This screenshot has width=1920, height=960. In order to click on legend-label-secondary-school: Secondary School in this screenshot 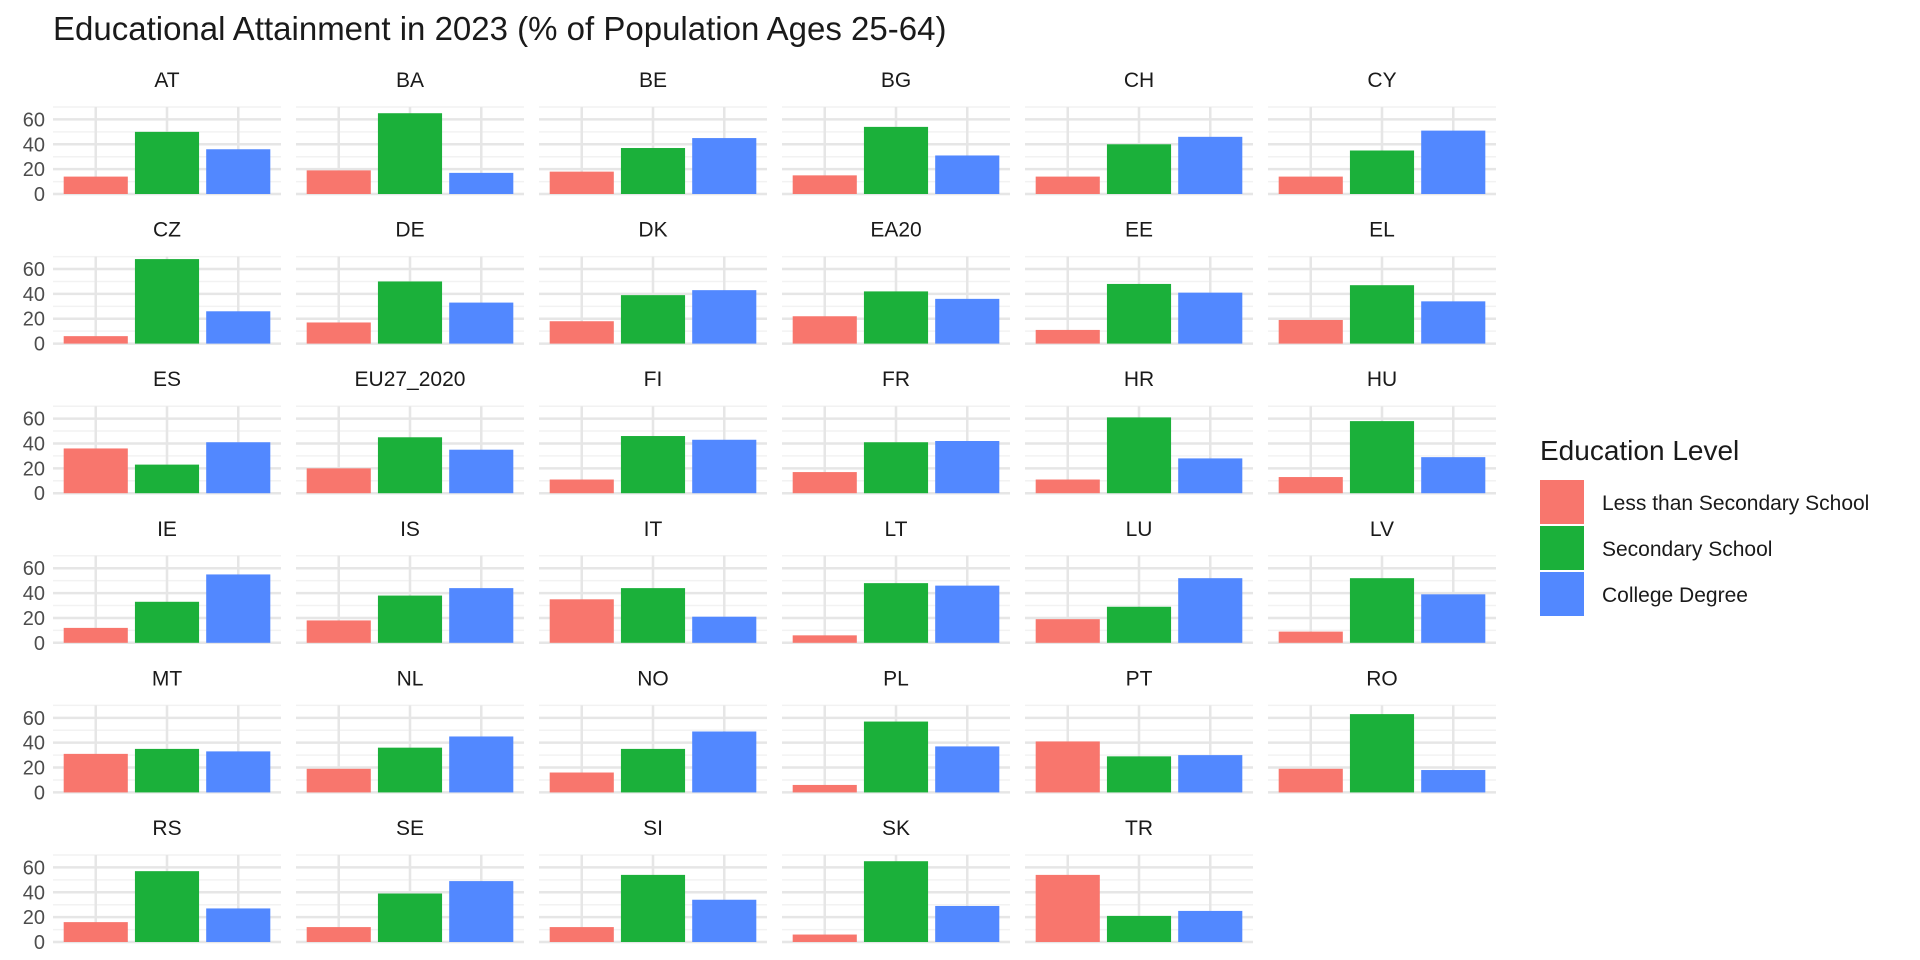, I will do `click(1687, 549)`.